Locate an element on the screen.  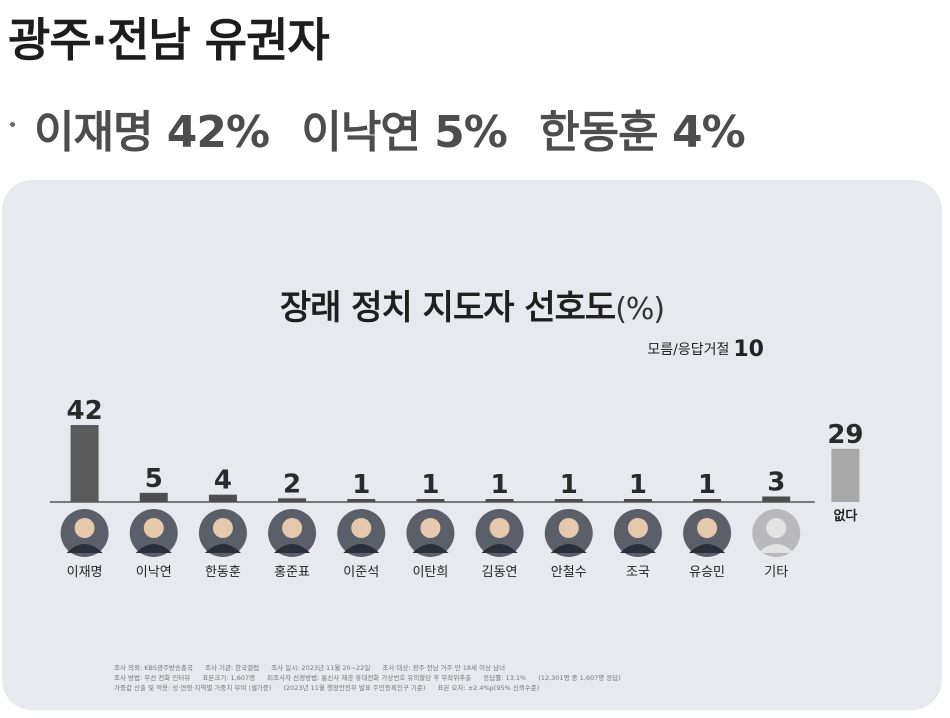
subline-item-1: 이재명 42% is located at coordinates (152, 132).